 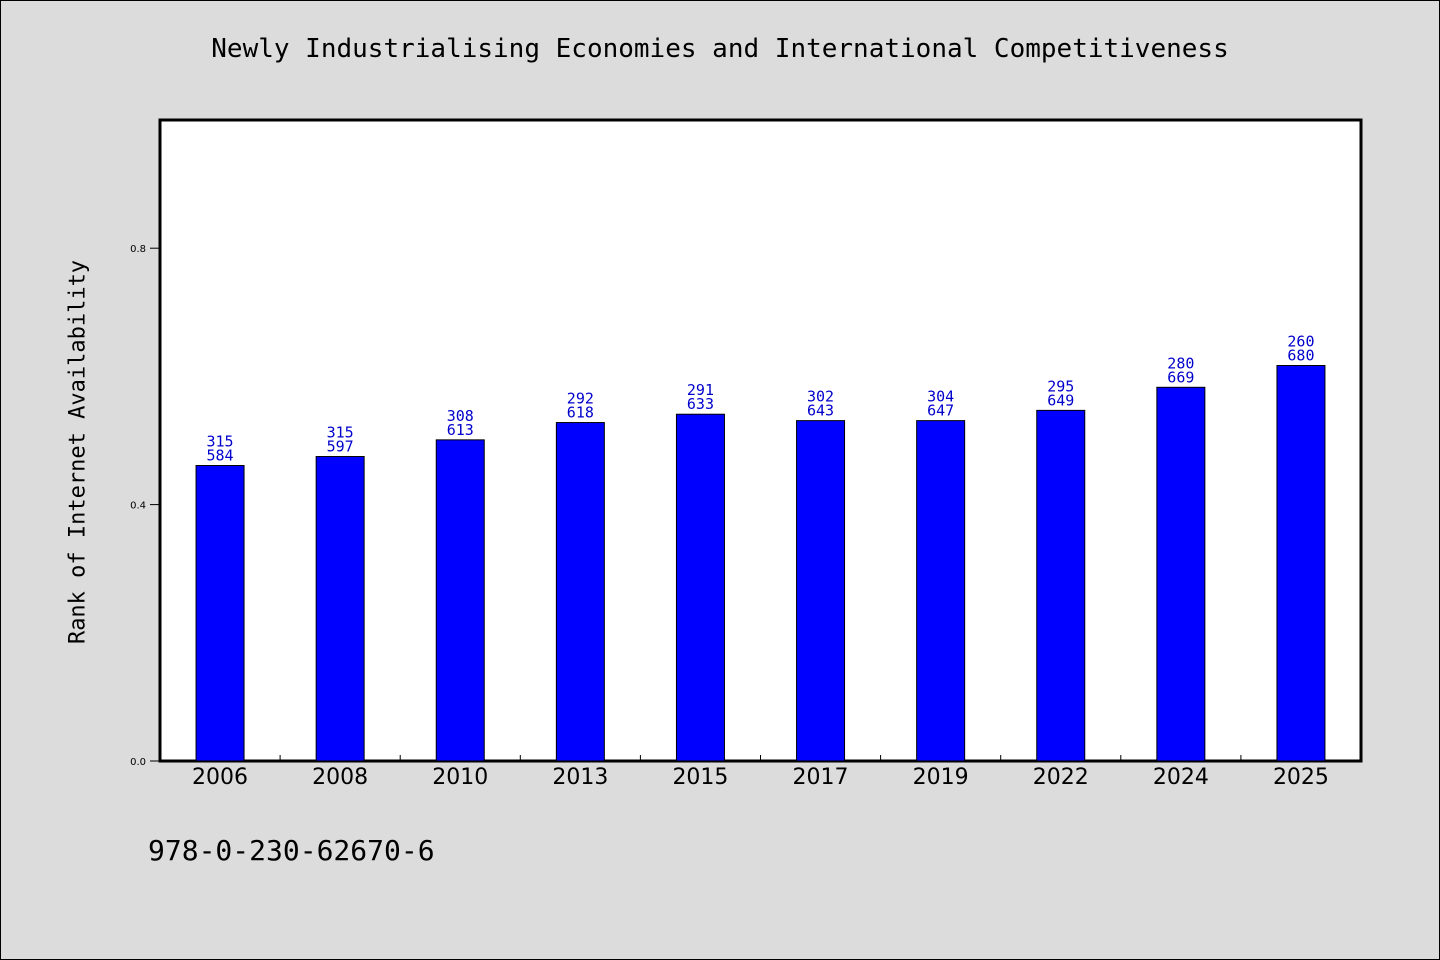 What do you see at coordinates (1180, 377) in the screenshot?
I see `bar-annotation-bottom: 669` at bounding box center [1180, 377].